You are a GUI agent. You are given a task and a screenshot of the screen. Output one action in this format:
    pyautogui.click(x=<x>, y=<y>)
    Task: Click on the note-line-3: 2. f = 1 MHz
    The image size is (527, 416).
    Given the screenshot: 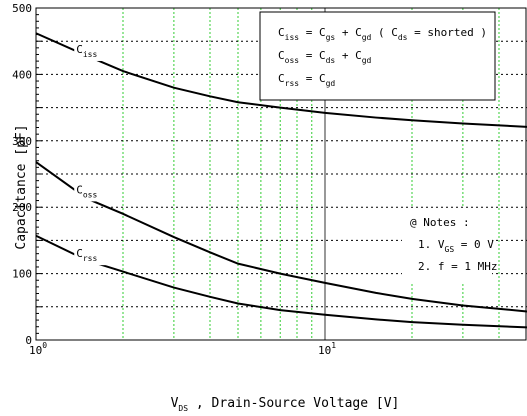 What is the action you would take?
    pyautogui.click(x=457, y=266)
    